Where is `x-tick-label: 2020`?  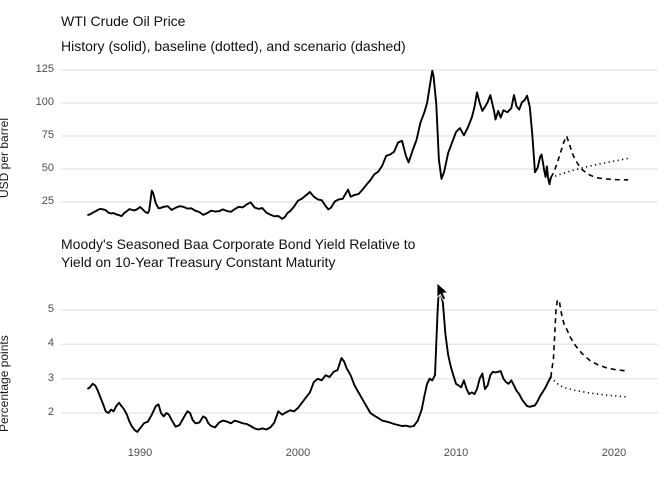
x-tick-label: 2020 is located at coordinates (614, 453).